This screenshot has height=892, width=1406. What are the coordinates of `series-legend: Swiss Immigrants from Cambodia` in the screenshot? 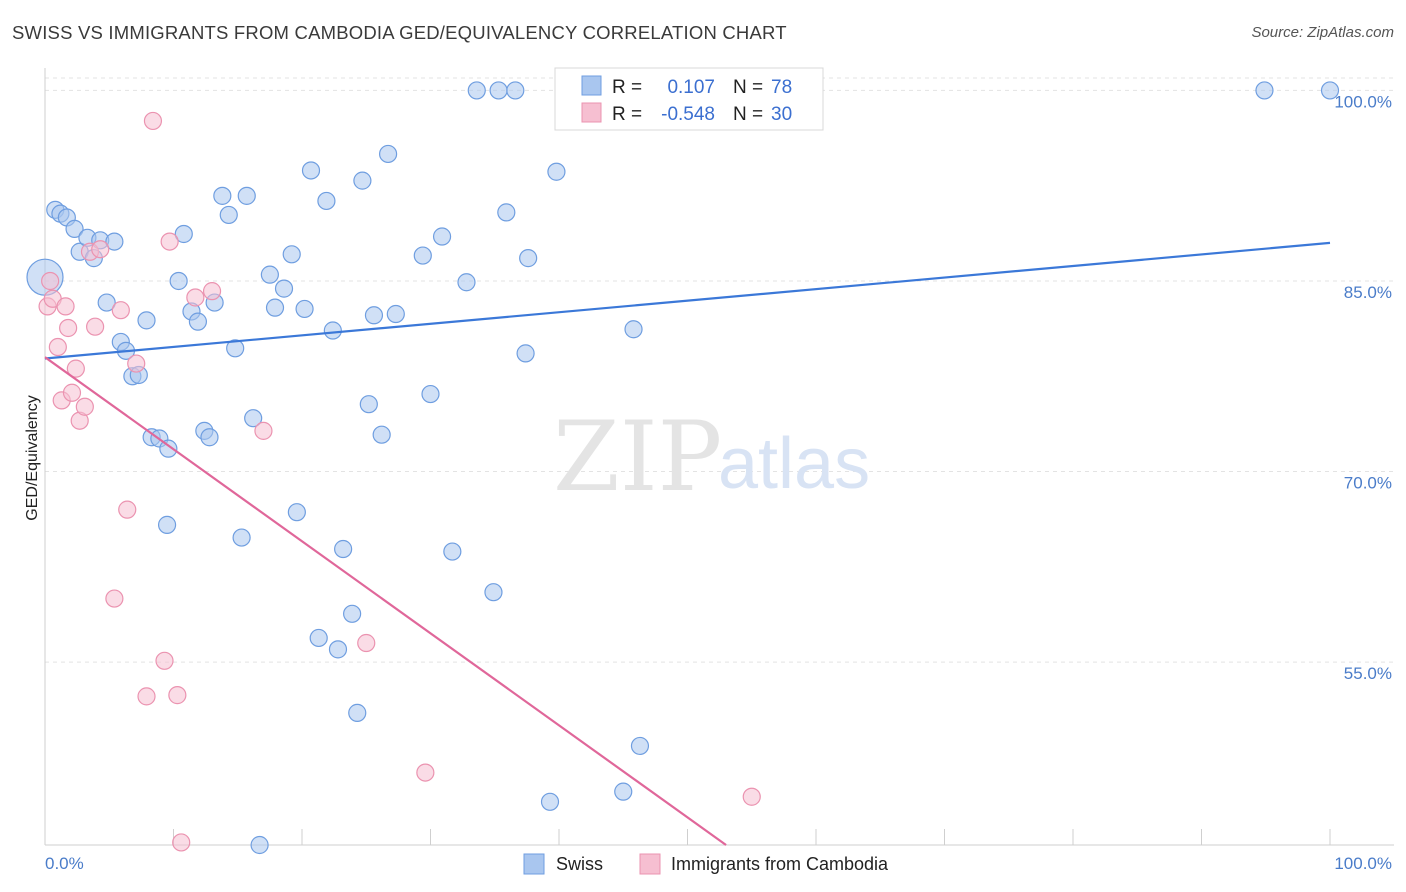 It's located at (706, 864).